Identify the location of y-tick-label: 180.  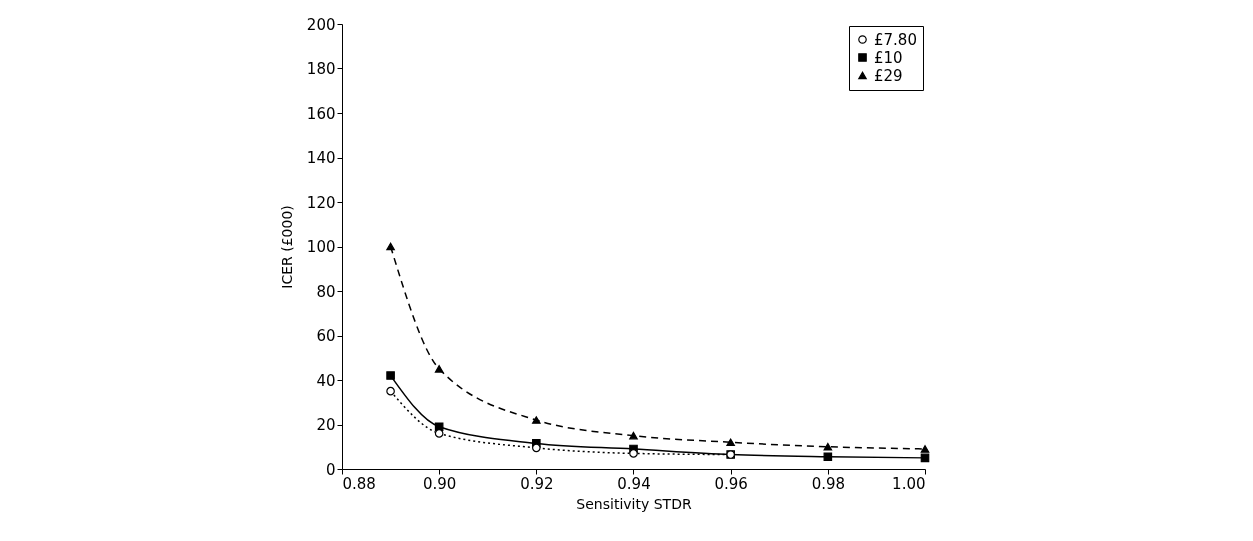
(321, 69).